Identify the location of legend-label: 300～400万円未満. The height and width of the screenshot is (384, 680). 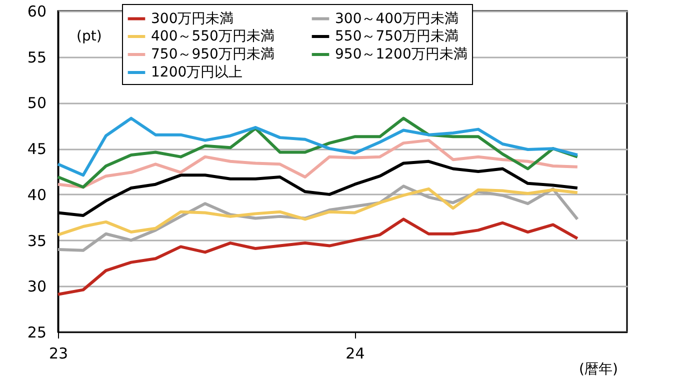
(396, 18).